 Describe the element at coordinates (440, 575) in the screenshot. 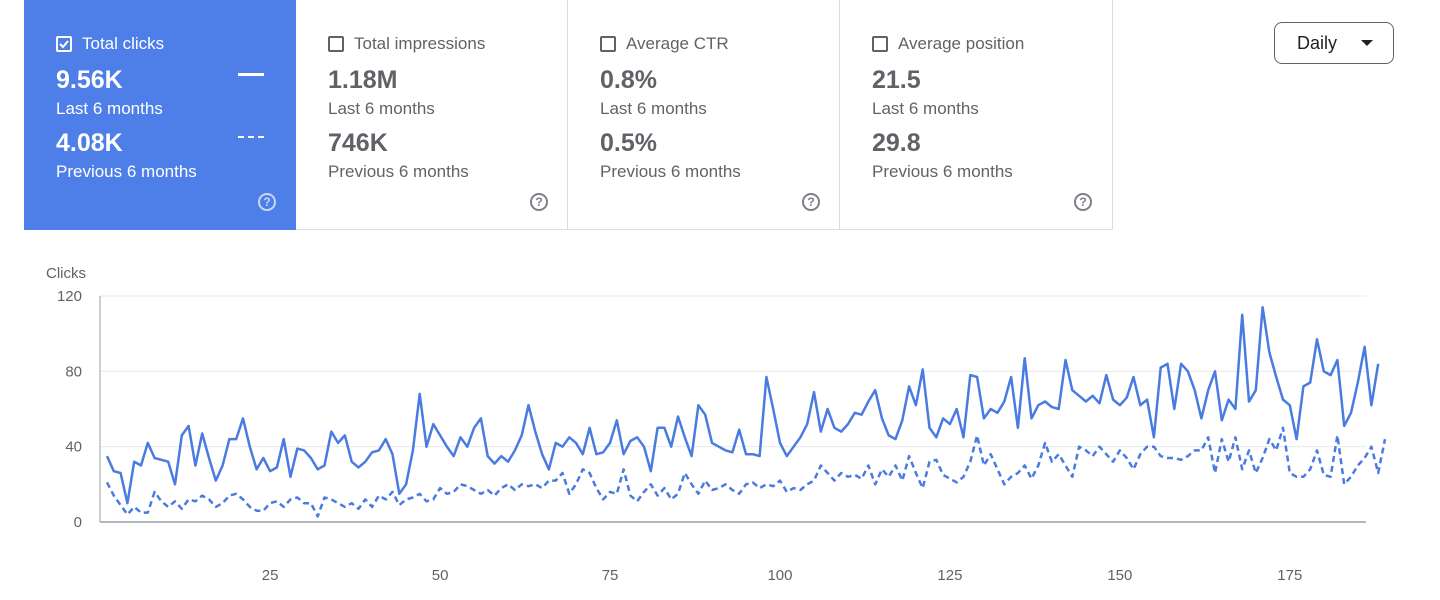

I see `x-tick-label: 50` at that location.